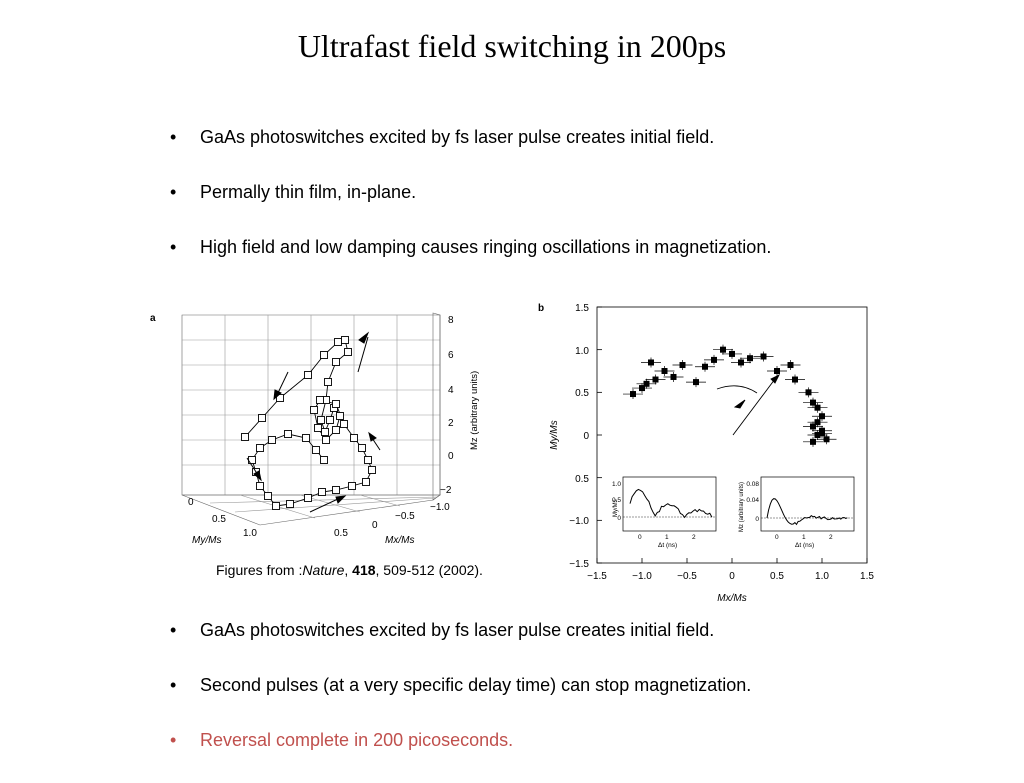 Image resolution: width=1024 pixels, height=783 pixels. I want to click on inset2-y-label: Mz (arbitrary units), so click(742, 507).